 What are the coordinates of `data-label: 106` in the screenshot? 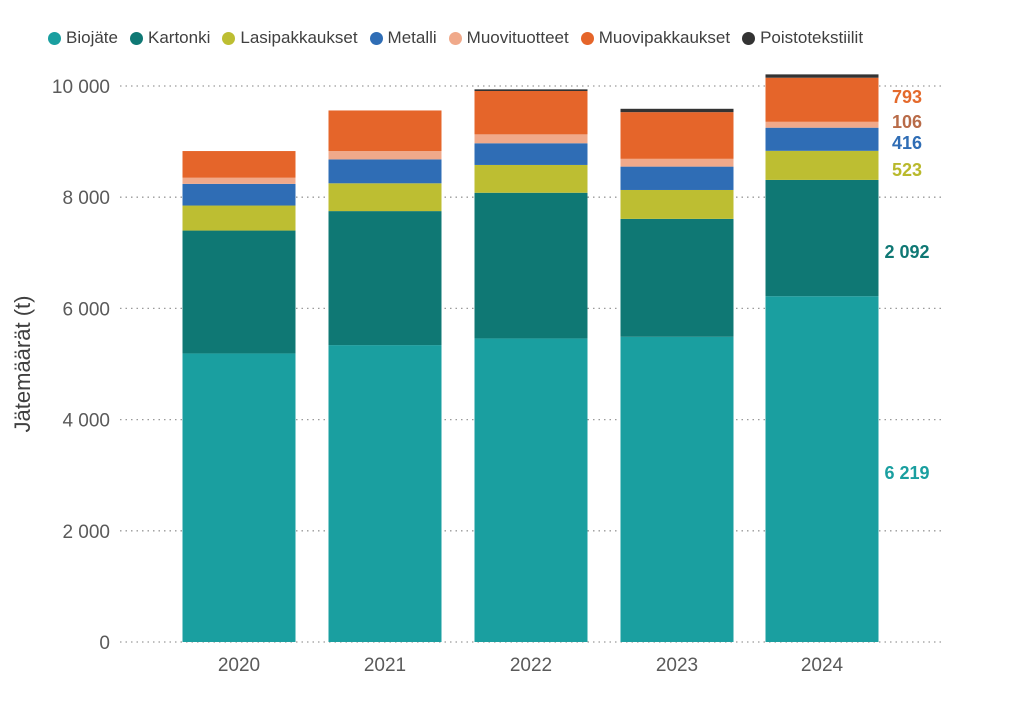 It's located at (907, 122).